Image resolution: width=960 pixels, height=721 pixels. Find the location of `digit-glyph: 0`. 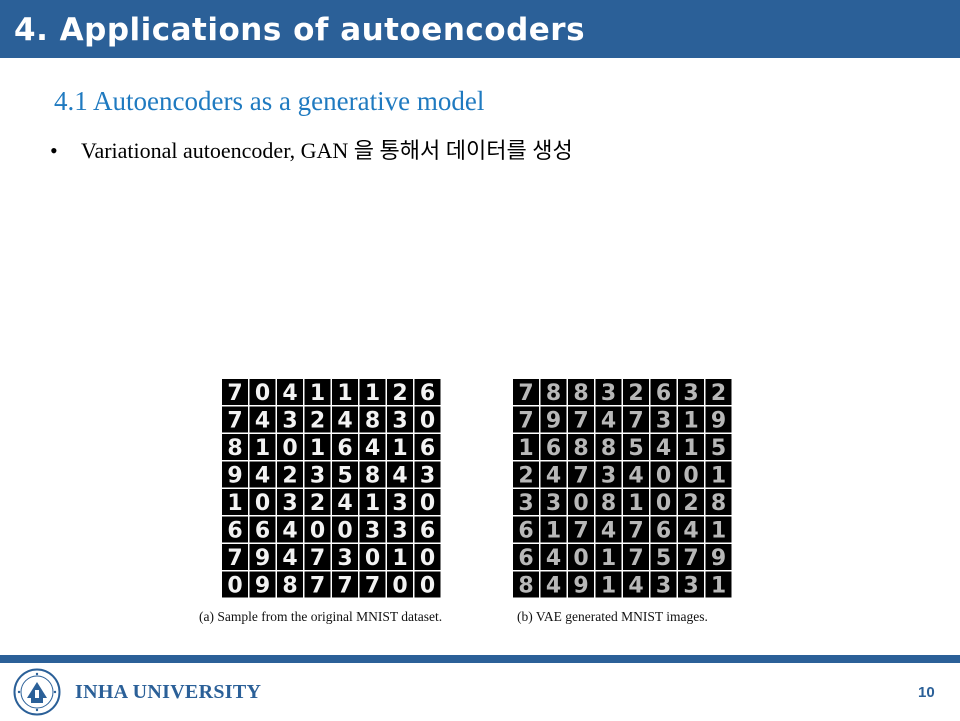

digit-glyph: 0 is located at coordinates (427, 586).